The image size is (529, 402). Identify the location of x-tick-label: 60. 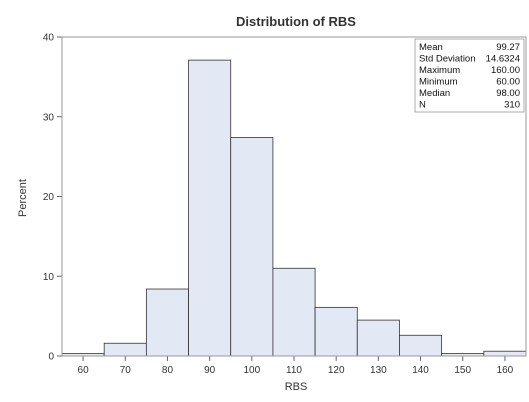
(84, 370).